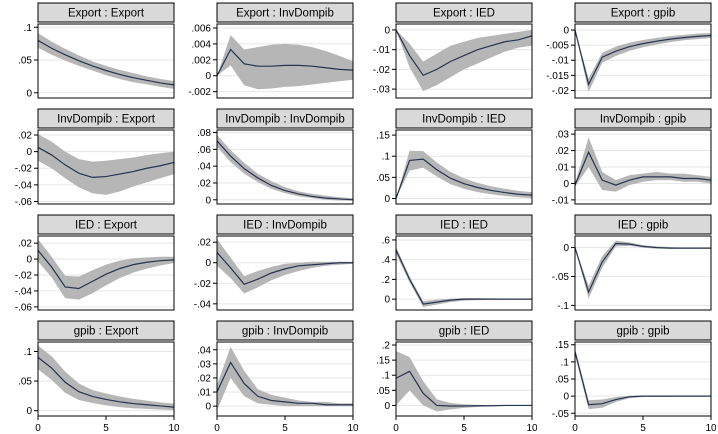 This screenshot has height=434, width=718. Describe the element at coordinates (106, 120) in the screenshot. I see `subplot-title: InvDompib : Export` at that location.